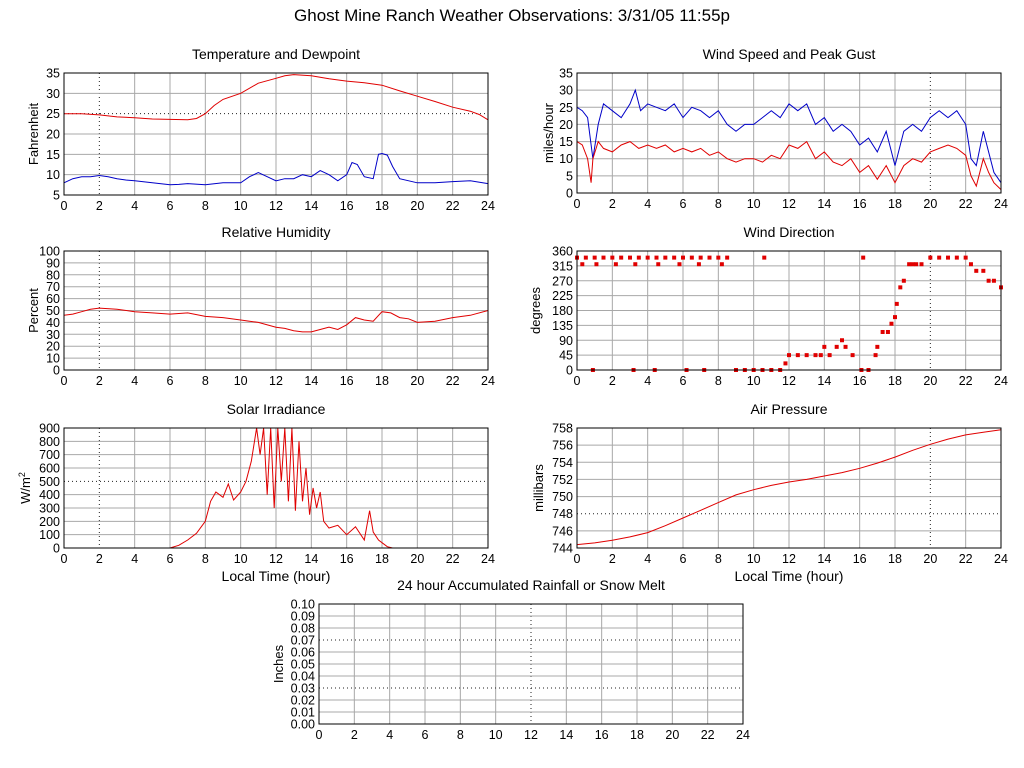 This screenshot has width=1024, height=768. I want to click on temp-x-tick-label: 16, so click(347, 206).